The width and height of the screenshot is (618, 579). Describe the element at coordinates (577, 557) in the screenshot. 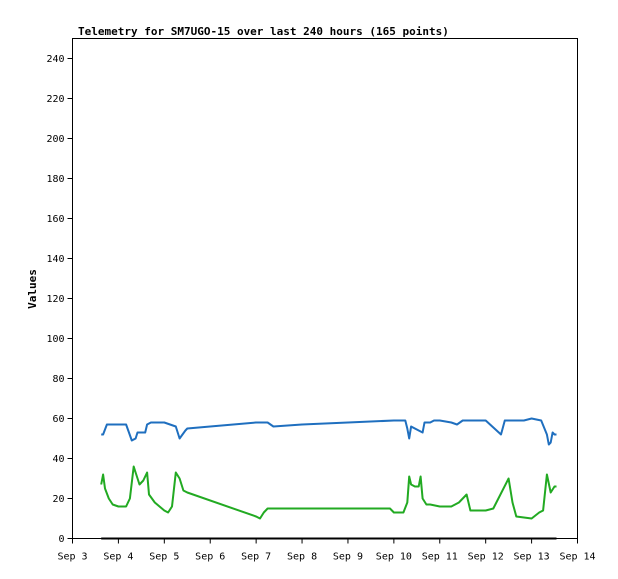

I see `x-tick-label: Sep 14` at that location.